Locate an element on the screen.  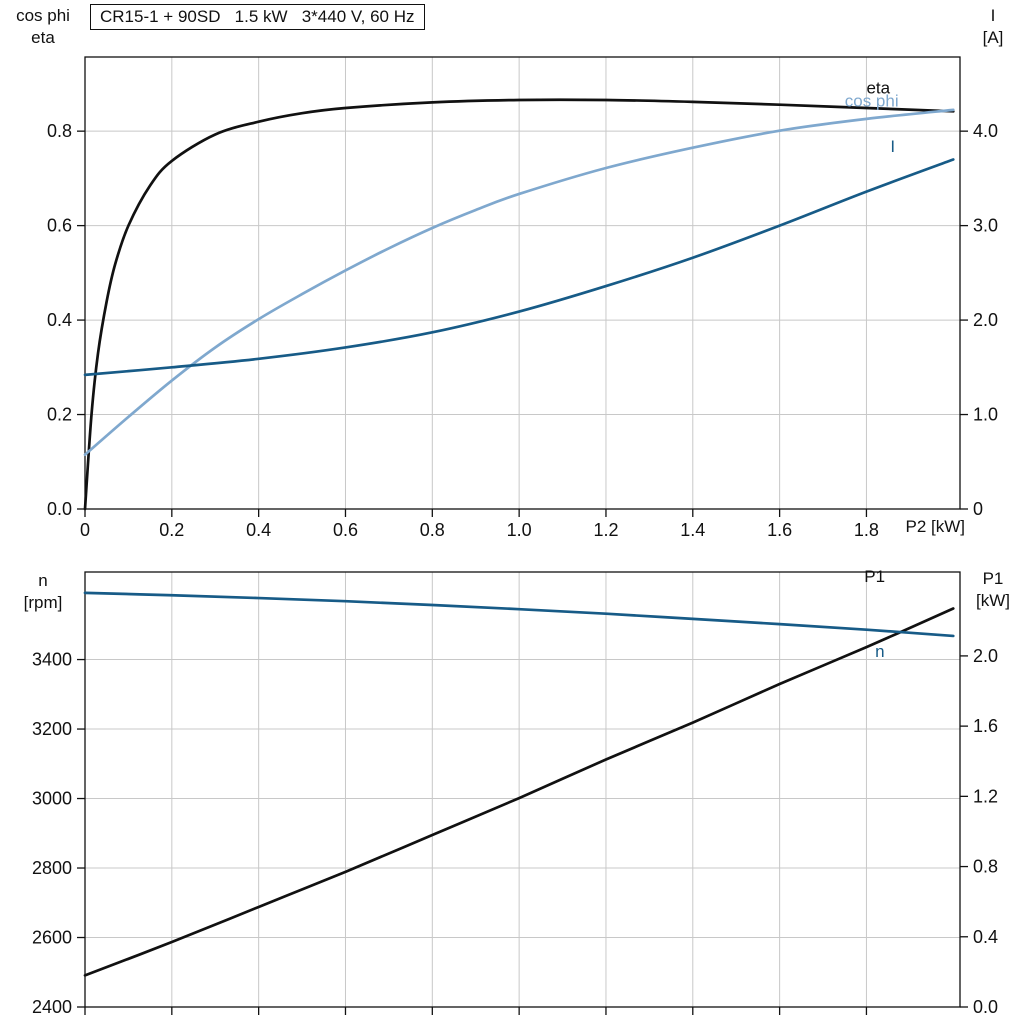
y-right-tick-label: 1.6 is located at coordinates (985, 726).